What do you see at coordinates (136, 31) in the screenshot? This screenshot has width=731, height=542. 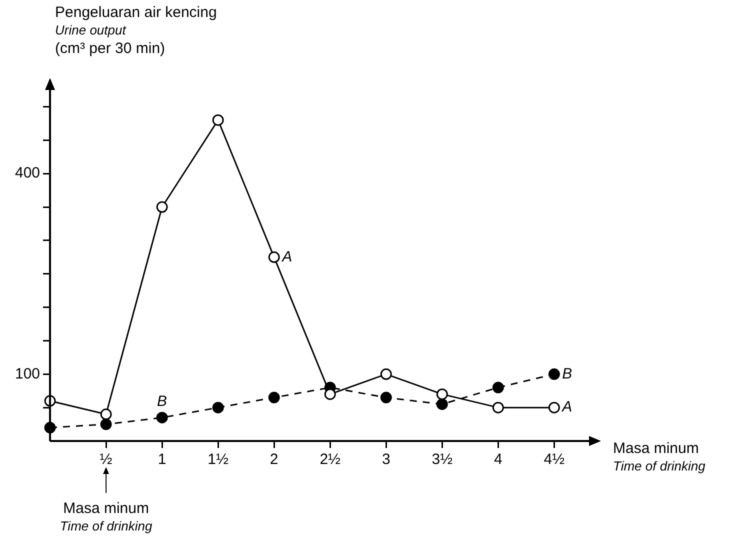 I see `y-axis-title: Pengeluaran air kencing Urine output (cm³ per 30 min)` at bounding box center [136, 31].